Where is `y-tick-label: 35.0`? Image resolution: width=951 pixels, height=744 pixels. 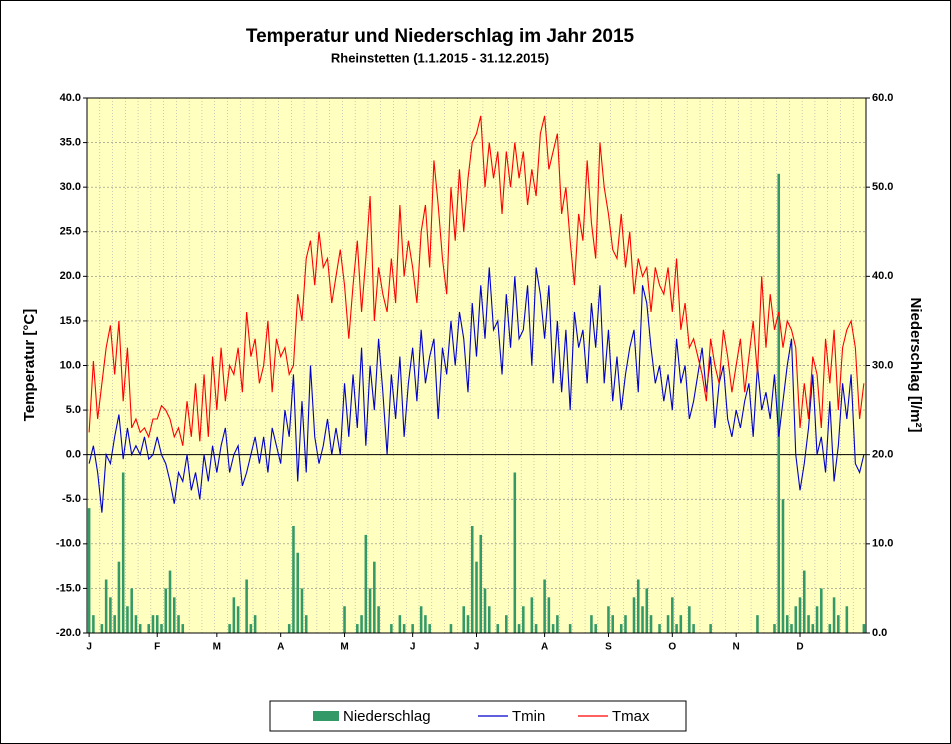
y-tick-label: 35.0 is located at coordinates (70, 142).